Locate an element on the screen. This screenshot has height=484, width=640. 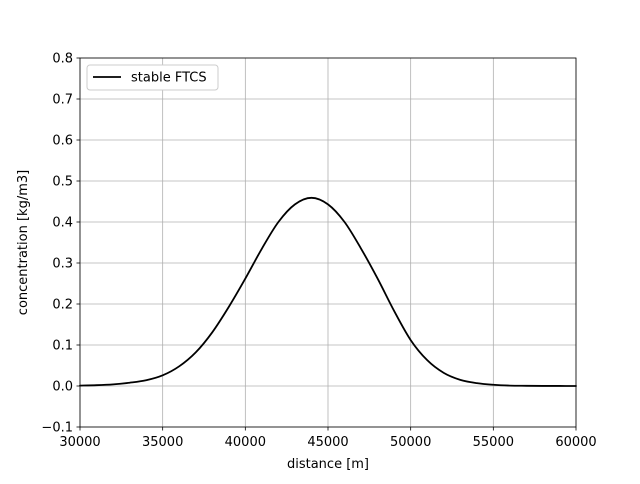
y-tick-label: 0.8 is located at coordinates (62, 59).